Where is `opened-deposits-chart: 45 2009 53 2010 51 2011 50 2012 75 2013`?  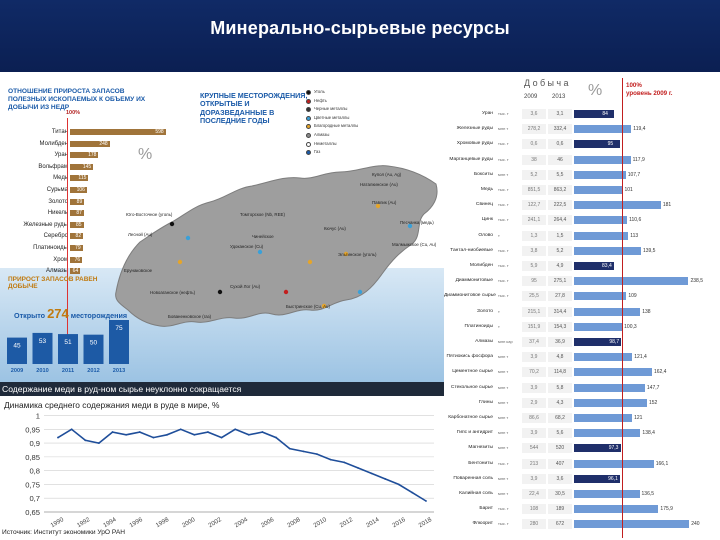 opened-deposits-chart: 45 2009 53 2010 51 2011 50 2012 75 2013 is located at coordinates (68, 347).